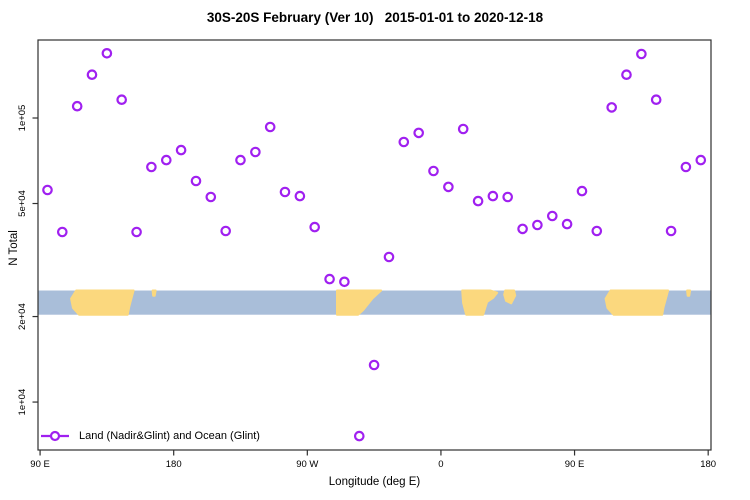 The width and height of the screenshot is (750, 500). I want to click on x-axis-title: Longitude (deg E), so click(374, 482).